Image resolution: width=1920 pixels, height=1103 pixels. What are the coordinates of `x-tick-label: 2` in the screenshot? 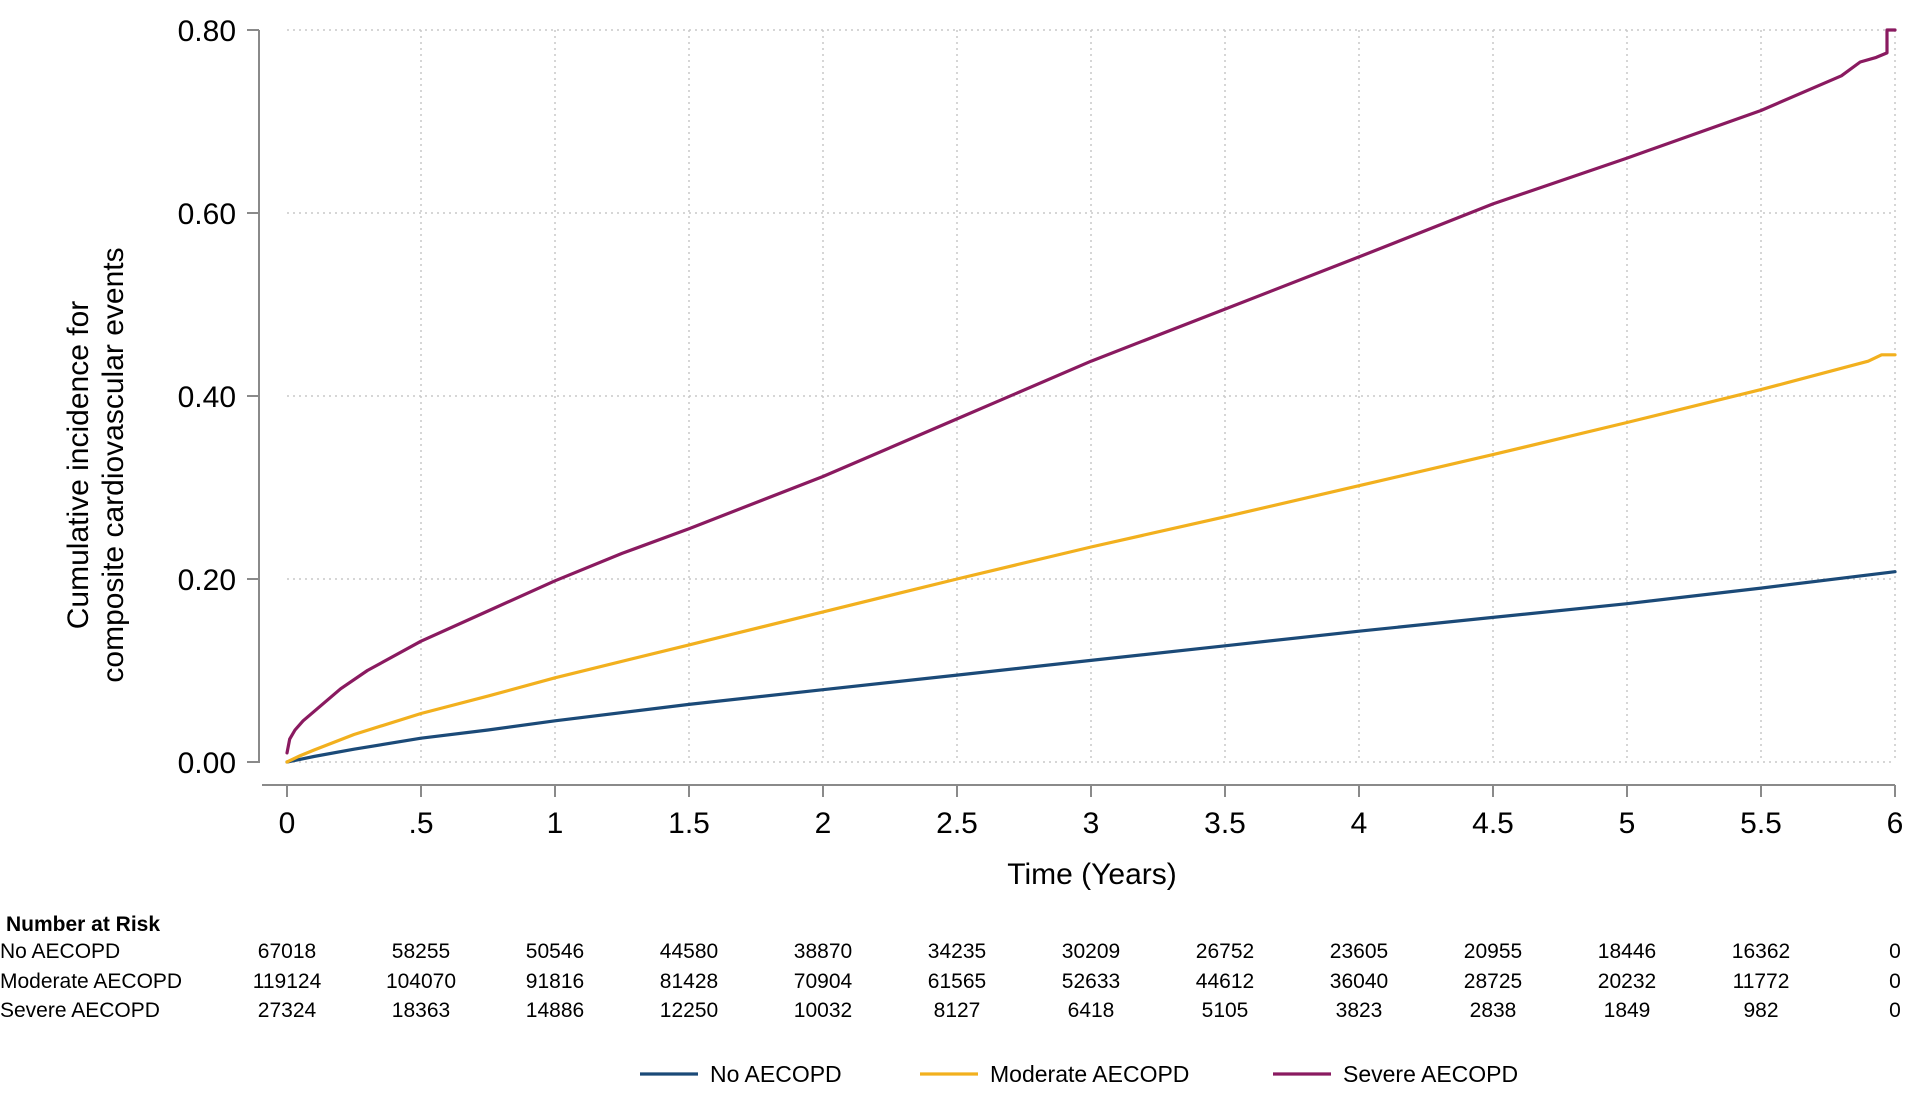 It's located at (823, 823).